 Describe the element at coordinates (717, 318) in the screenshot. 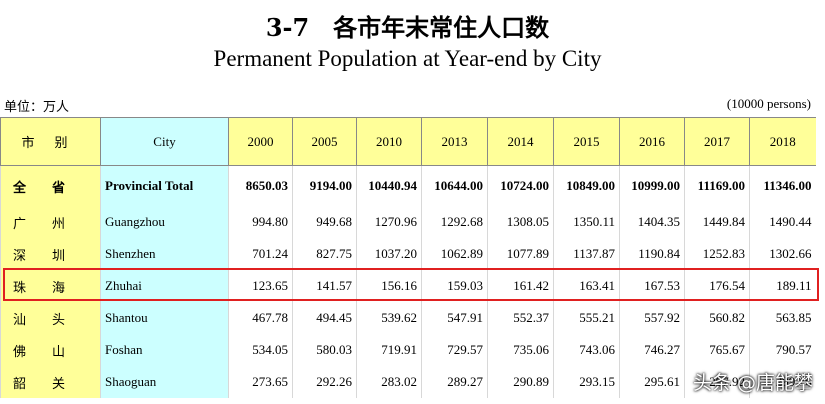

I see `value-cell: 560.82` at that location.